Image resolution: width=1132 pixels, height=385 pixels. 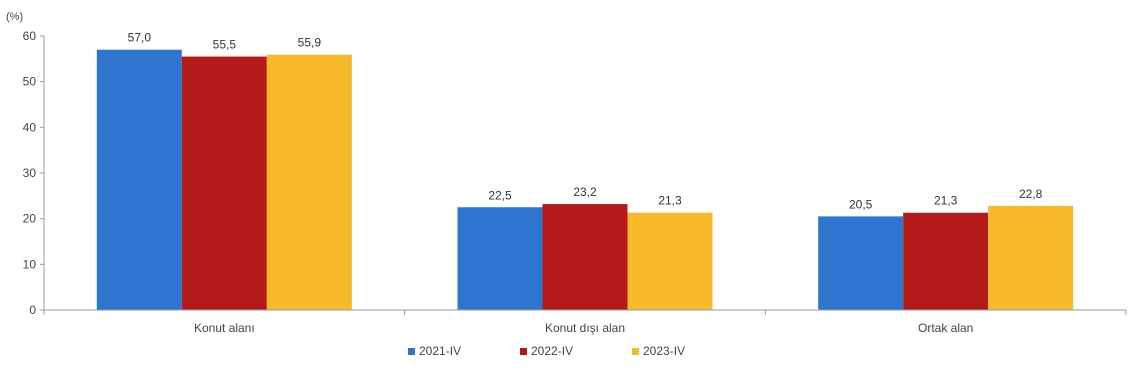 I want to click on x-category-label: Konut dışı alan, so click(x=585, y=328).